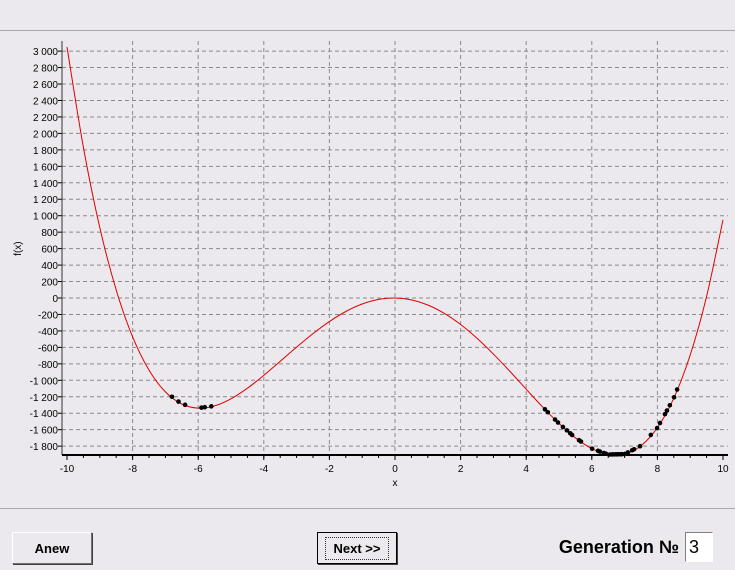  I want to click on x-tick-label: -8, so click(132, 469).